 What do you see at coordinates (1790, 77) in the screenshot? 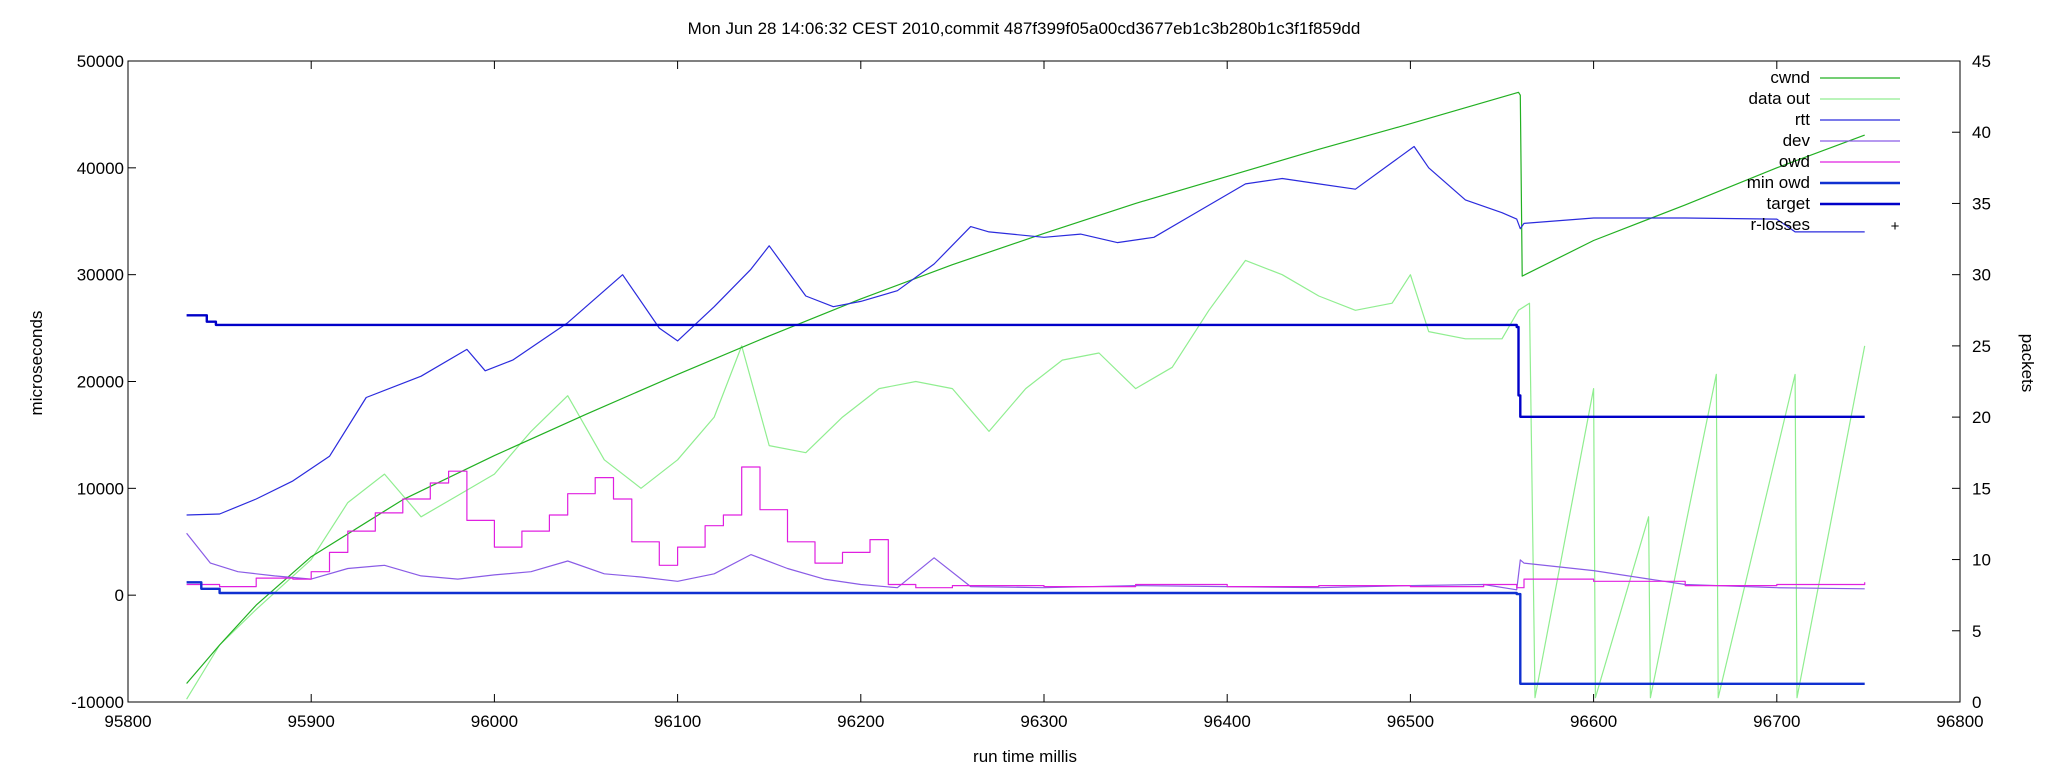
I see `legend-label: cwnd` at bounding box center [1790, 77].